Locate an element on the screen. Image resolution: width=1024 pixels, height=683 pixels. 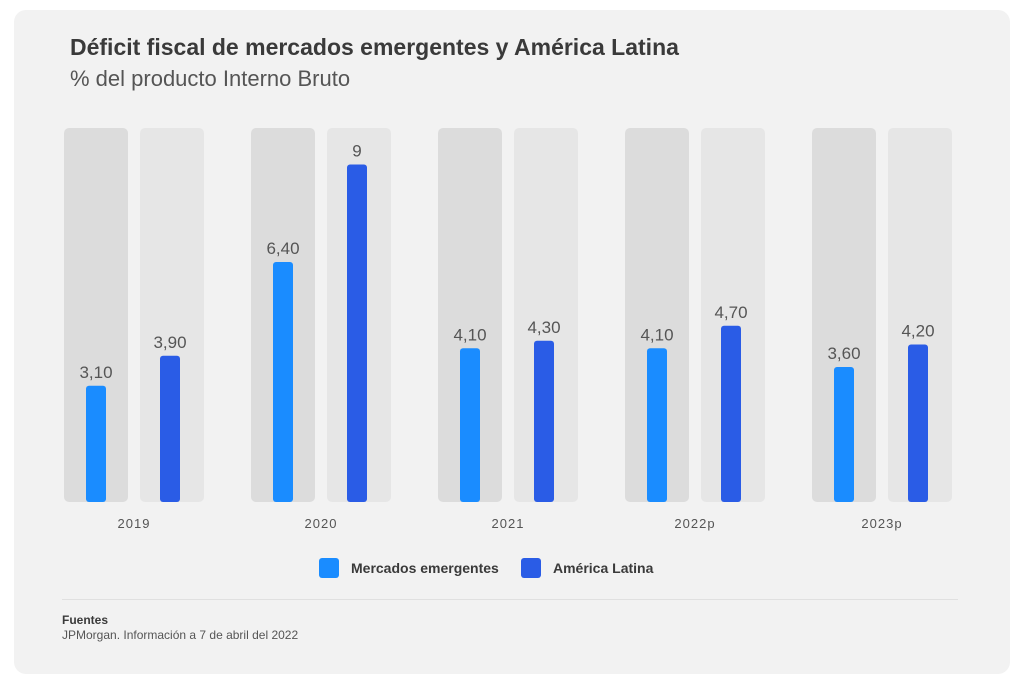
legend-item-mercados-emergentes: Mercados emergentes is located at coordinates (409, 568).